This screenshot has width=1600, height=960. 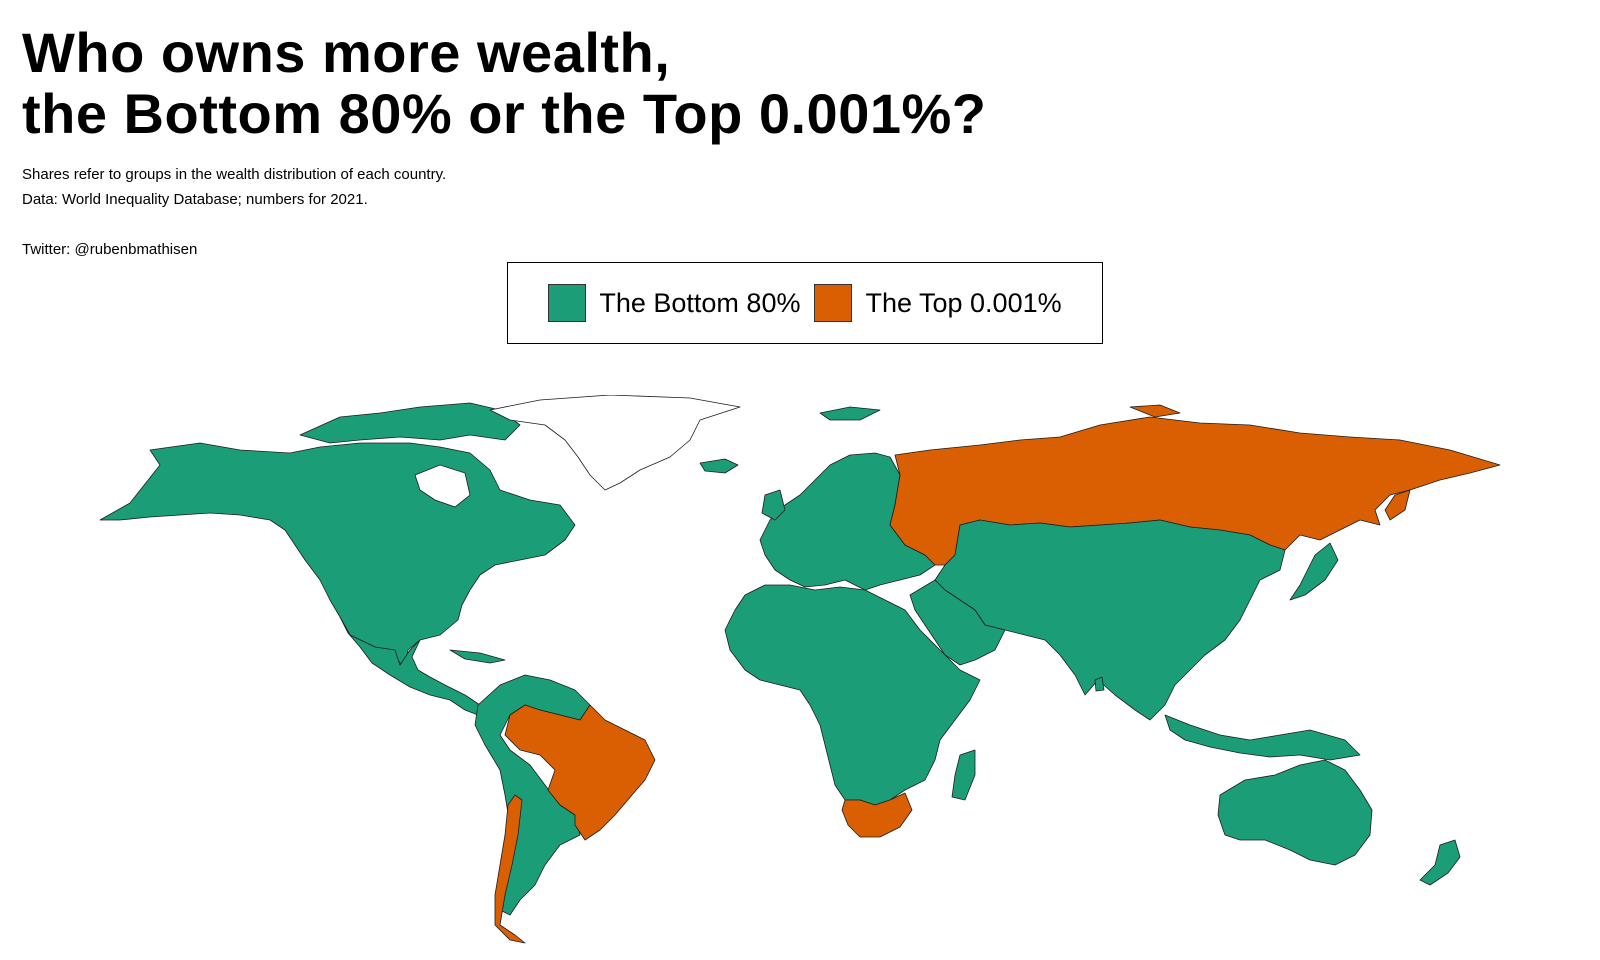 I want to click on note-spacer, so click(x=234, y=224).